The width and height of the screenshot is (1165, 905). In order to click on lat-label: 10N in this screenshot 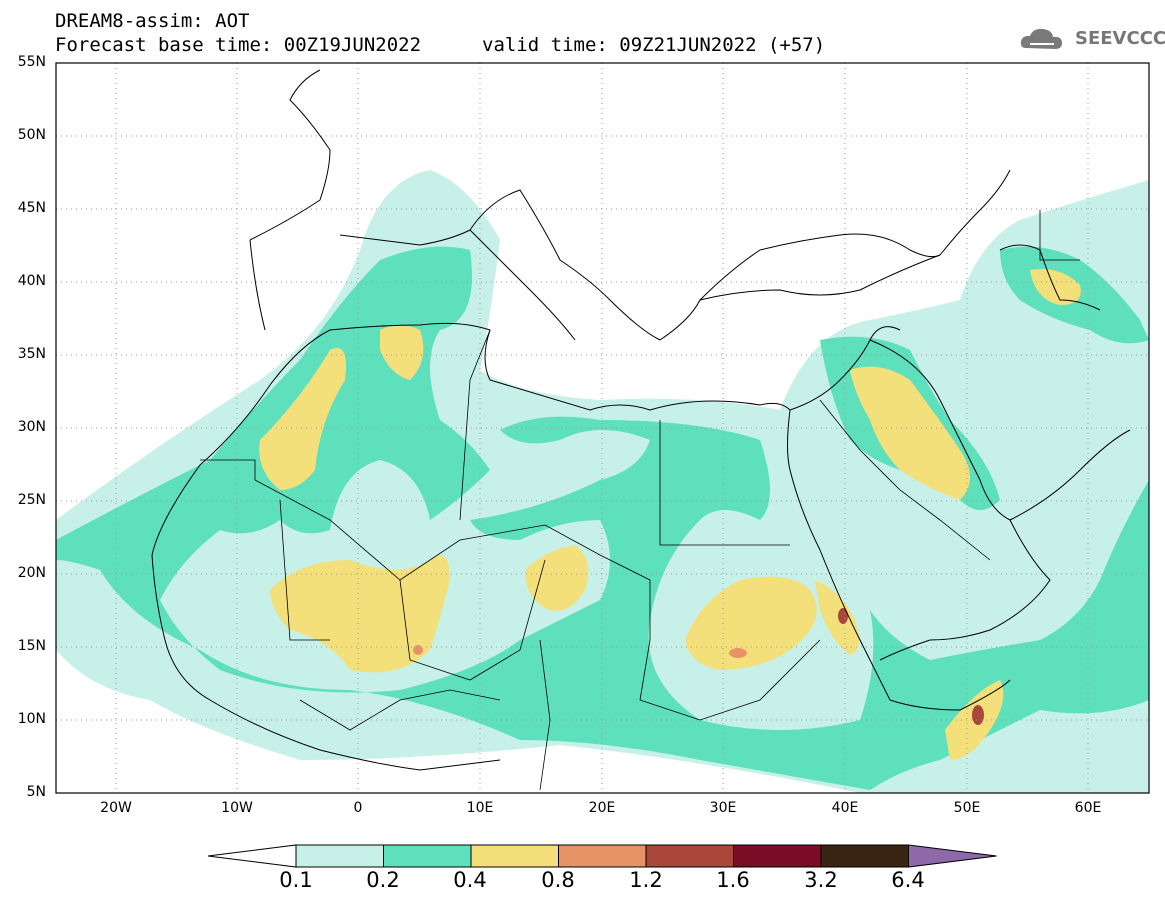, I will do `click(31, 719)`.